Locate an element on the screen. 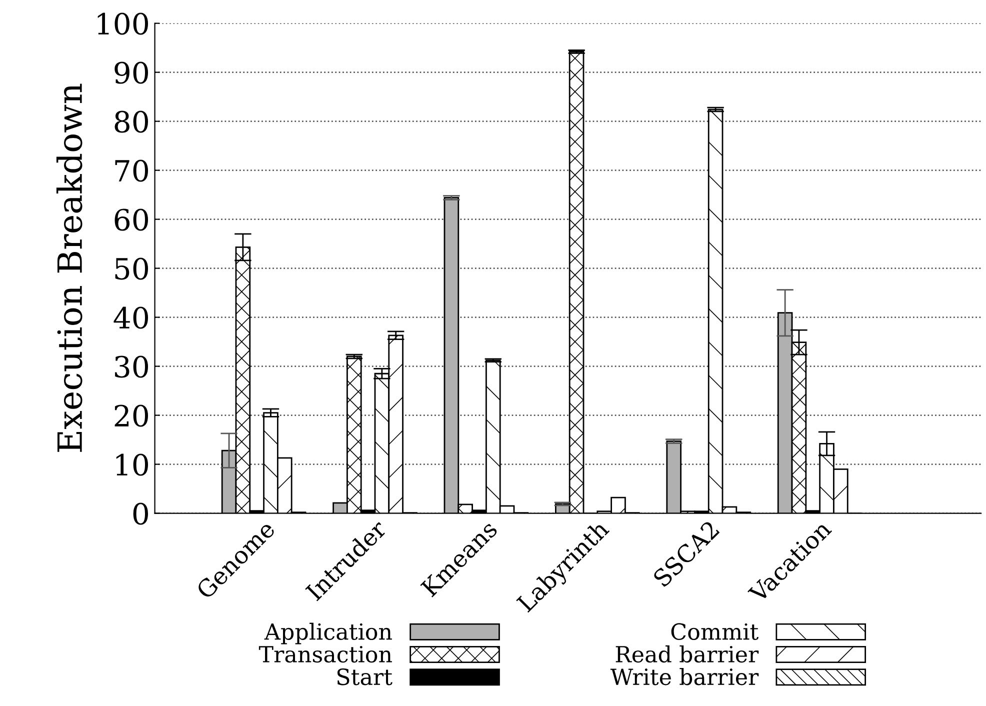 Image resolution: width=986 pixels, height=706 pixels. y-tick-label: 40 is located at coordinates (131, 317).